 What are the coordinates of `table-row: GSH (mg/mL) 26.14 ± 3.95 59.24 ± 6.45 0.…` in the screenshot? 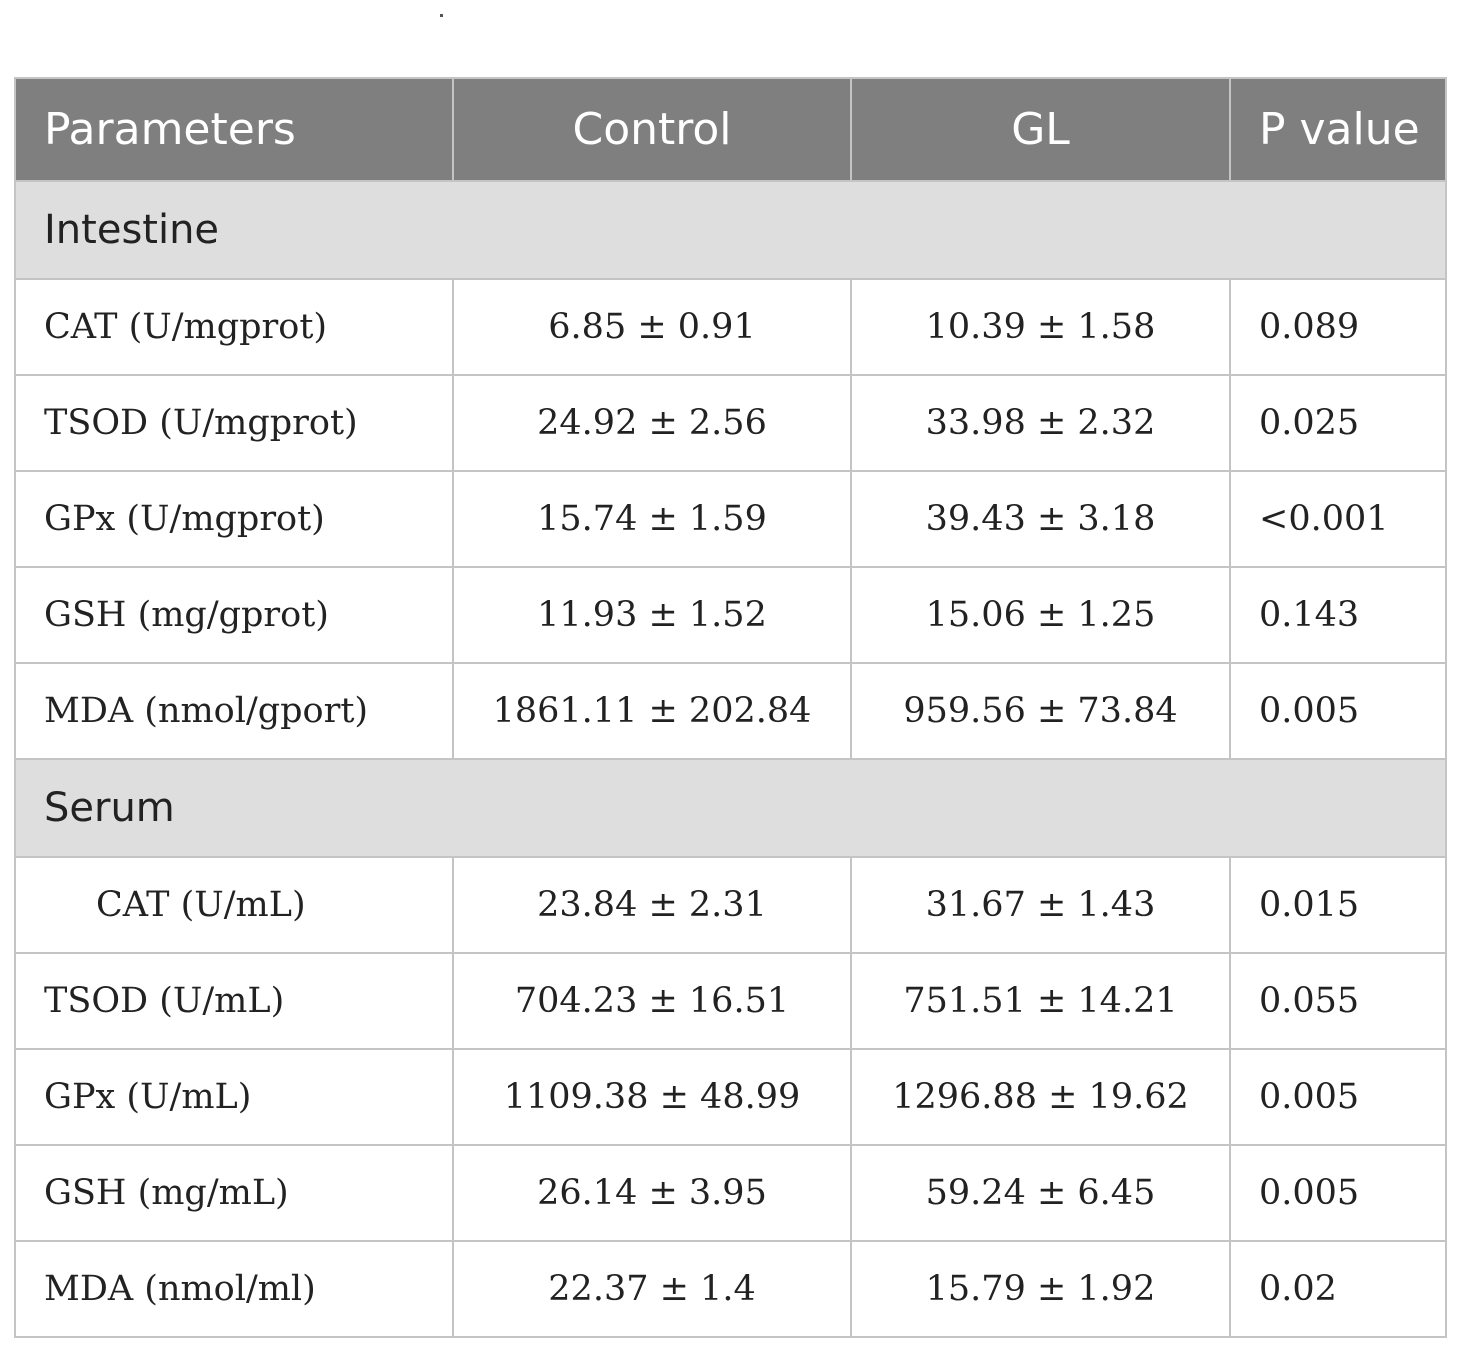 It's located at (730, 1193).